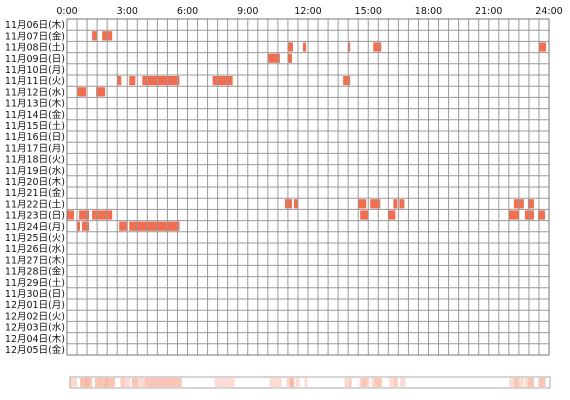 This screenshot has height=400, width=570. I want to click on y-day-label: 11月23日(日), so click(35, 216).